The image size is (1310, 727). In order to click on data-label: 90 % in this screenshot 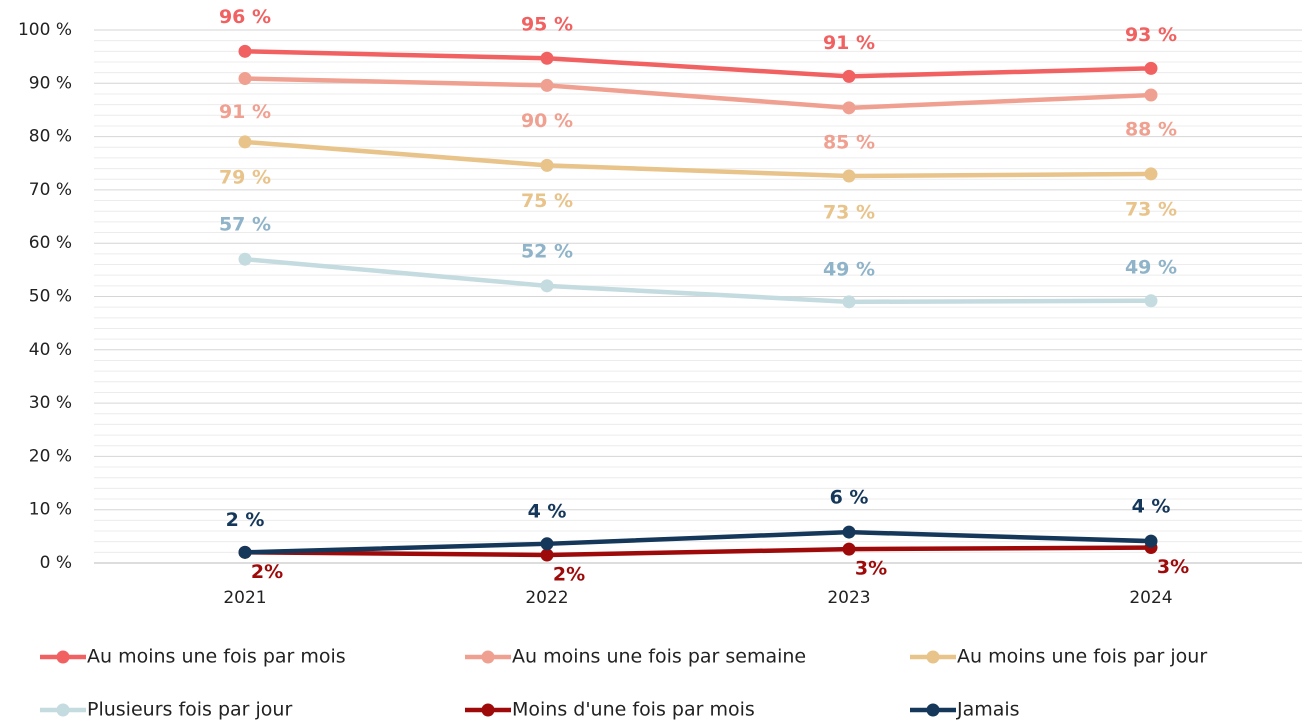, I will do `click(547, 121)`.